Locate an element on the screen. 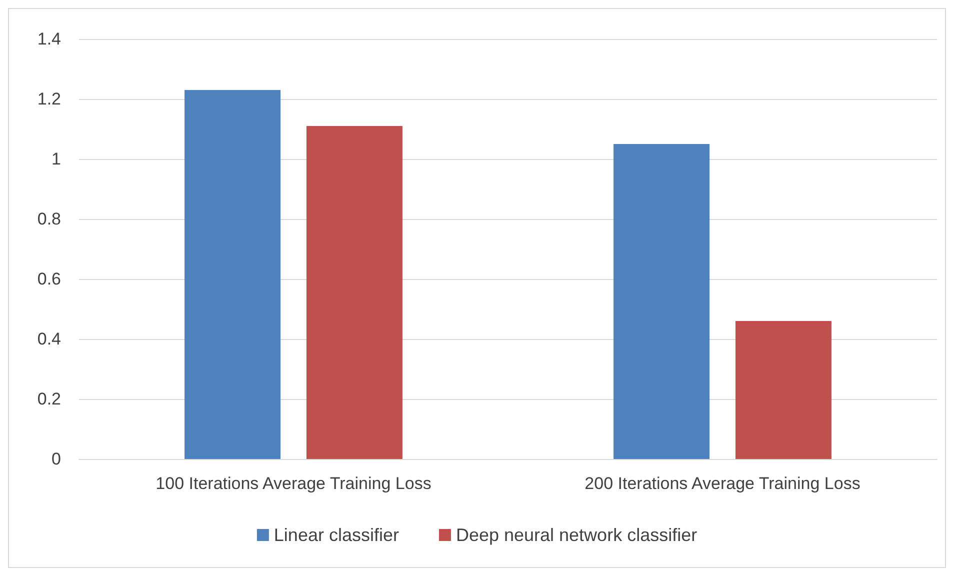 The height and width of the screenshot is (577, 956). y-tick-label: 0.6 is located at coordinates (49, 279).